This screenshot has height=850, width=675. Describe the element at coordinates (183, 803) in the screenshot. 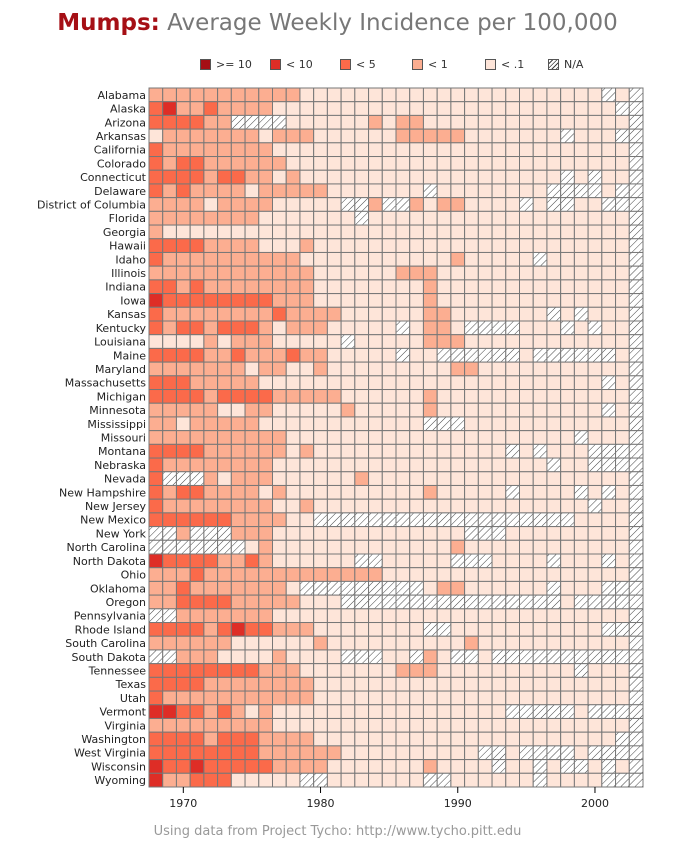

I see `x-tick-label: 1970` at that location.